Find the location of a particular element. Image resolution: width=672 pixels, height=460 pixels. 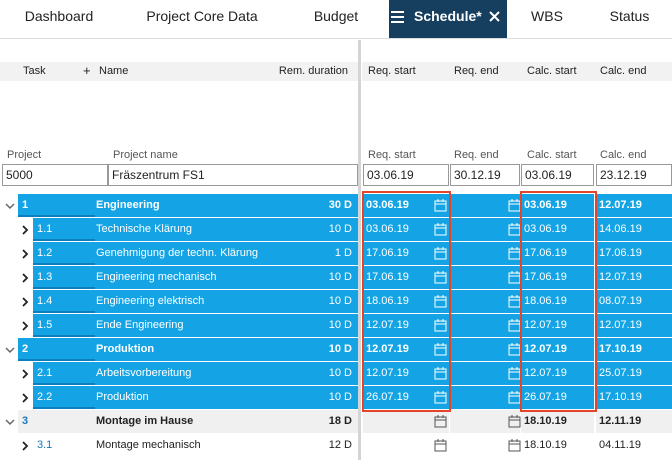

close-icon is located at coordinates (494, 16).